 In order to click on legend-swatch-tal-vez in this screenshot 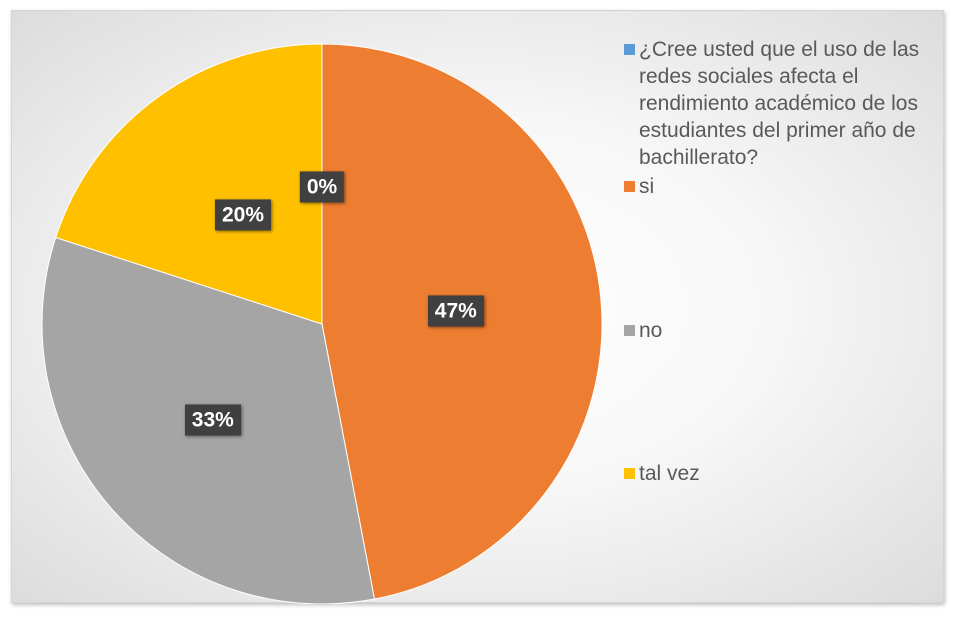, I will do `click(629, 473)`.